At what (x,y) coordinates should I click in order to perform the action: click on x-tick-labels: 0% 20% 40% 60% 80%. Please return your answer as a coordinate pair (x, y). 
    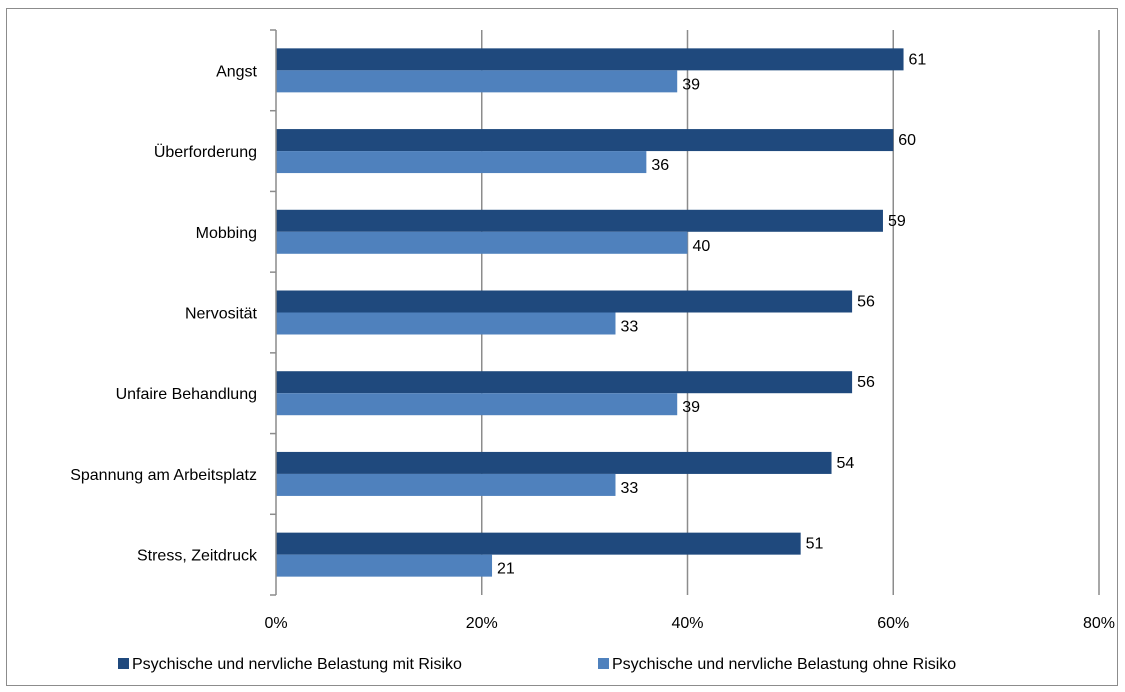
    Looking at the image, I should click on (689, 623).